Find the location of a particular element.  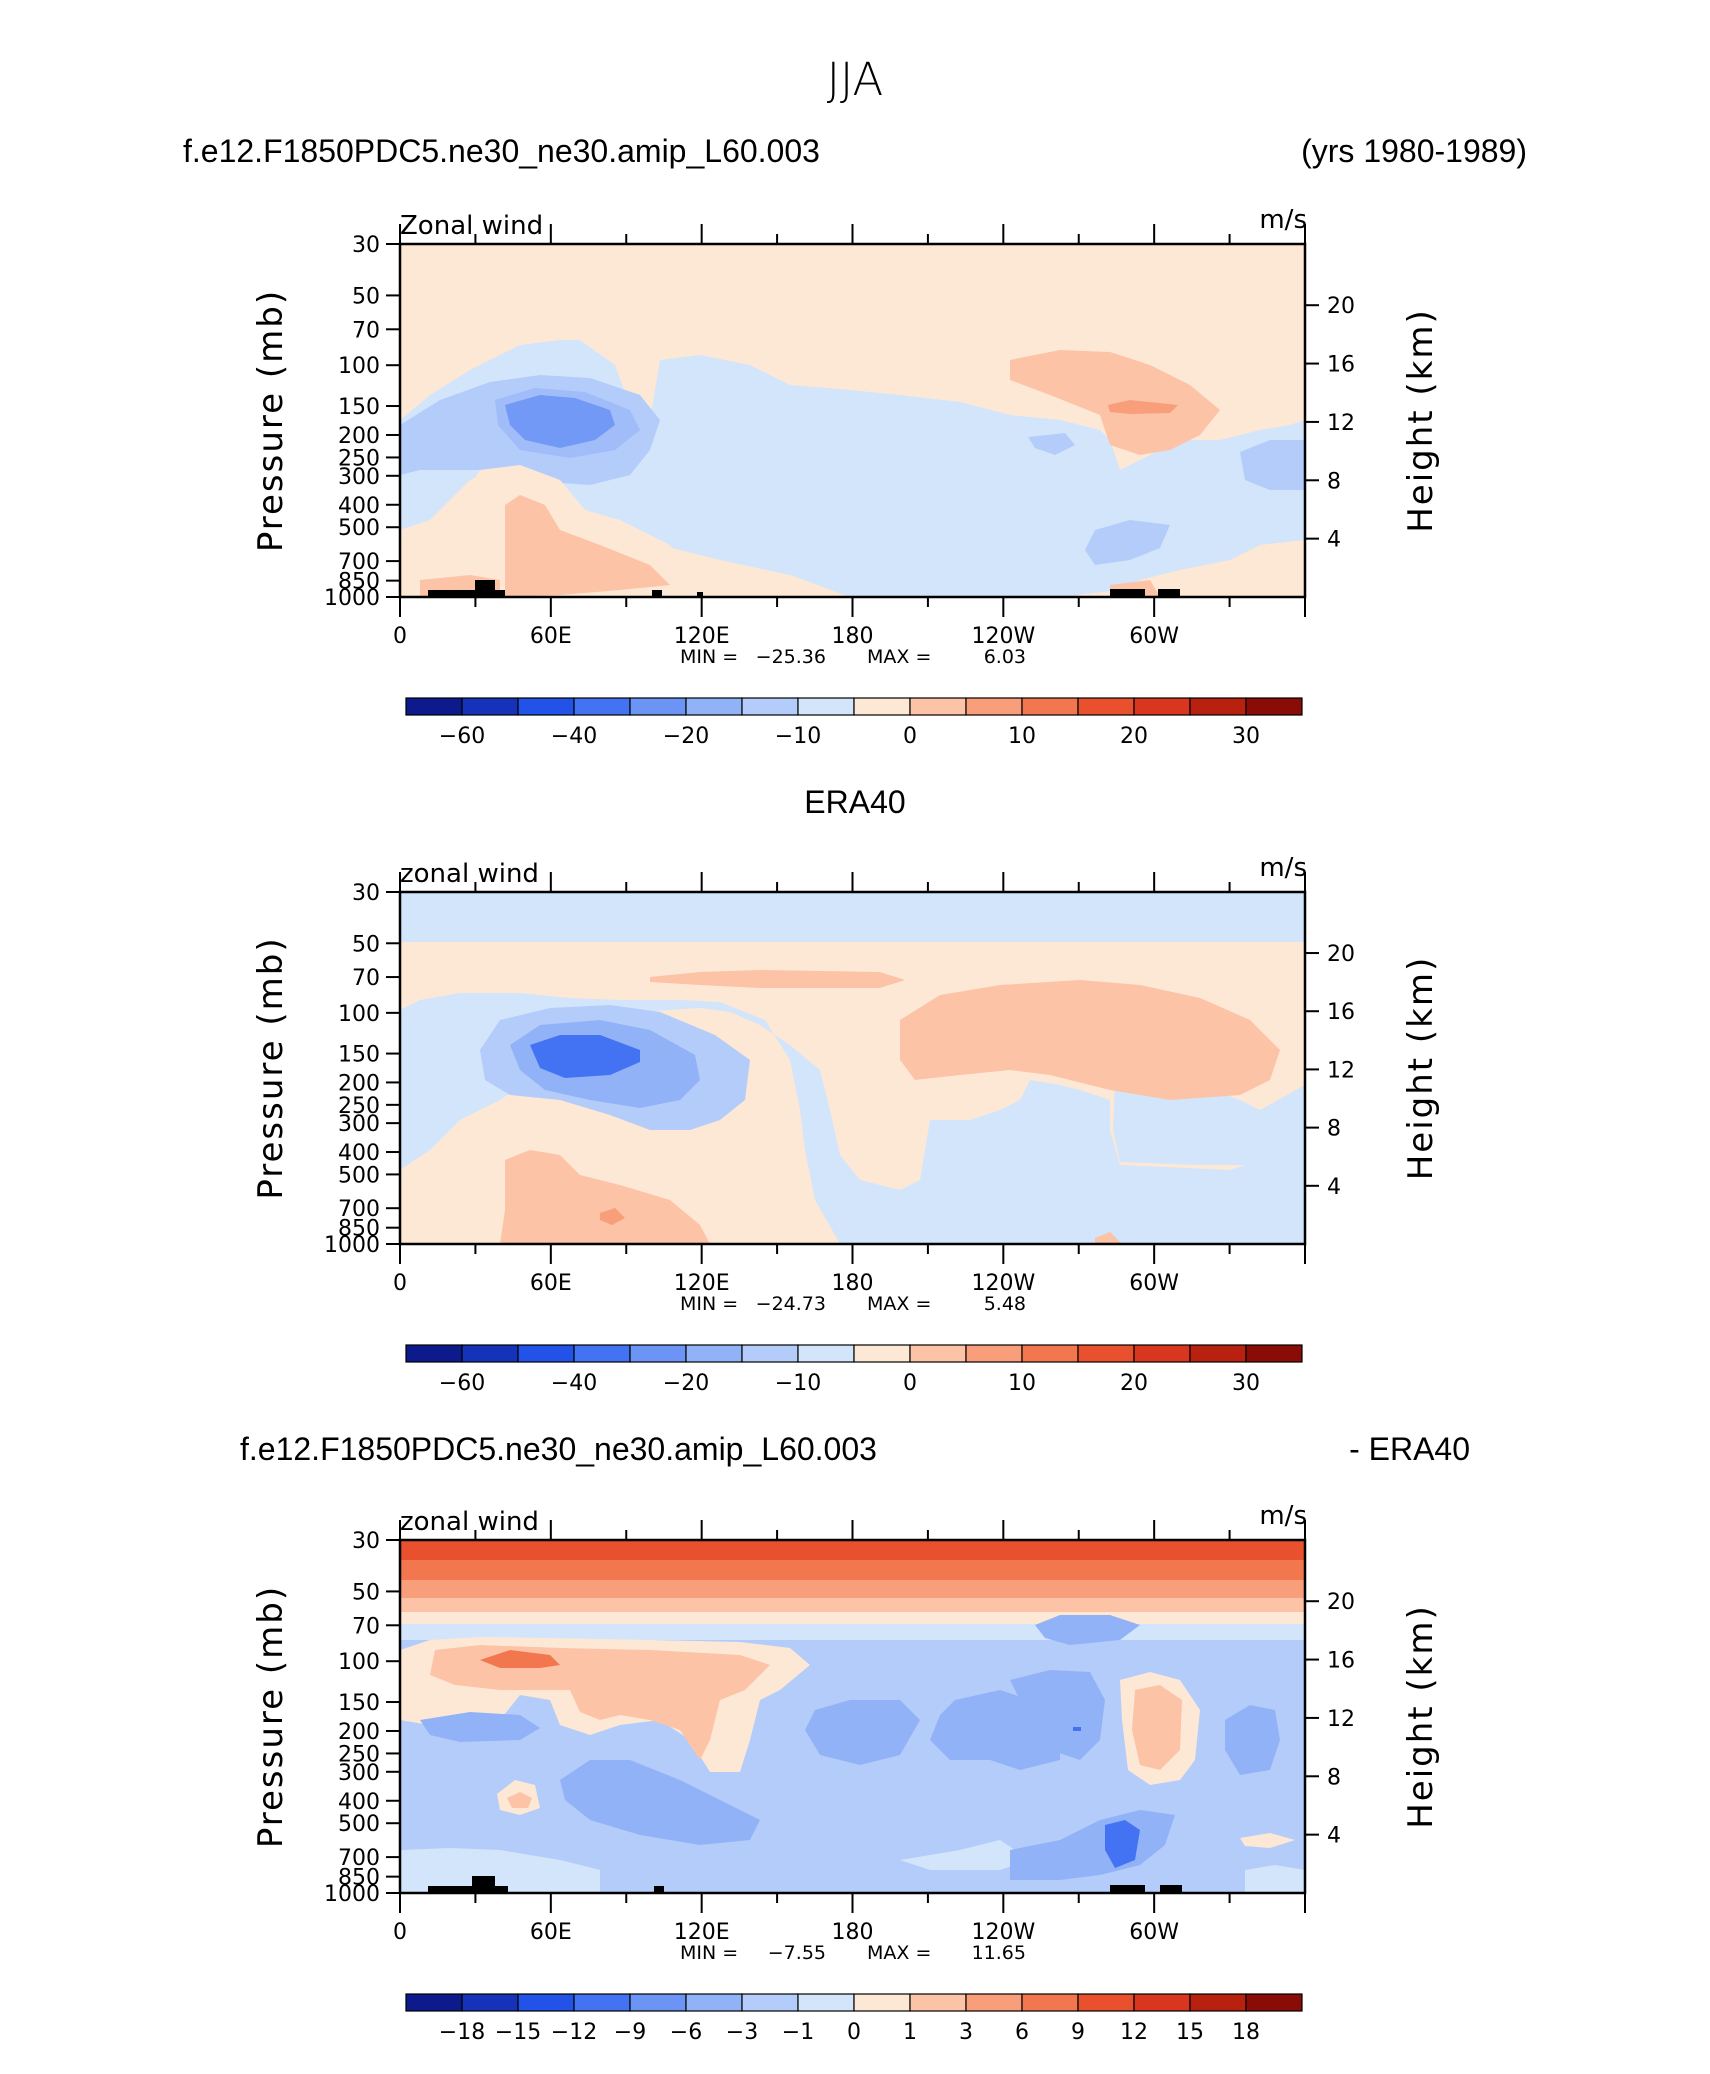

colorbar-label: 20 is located at coordinates (1134, 736).